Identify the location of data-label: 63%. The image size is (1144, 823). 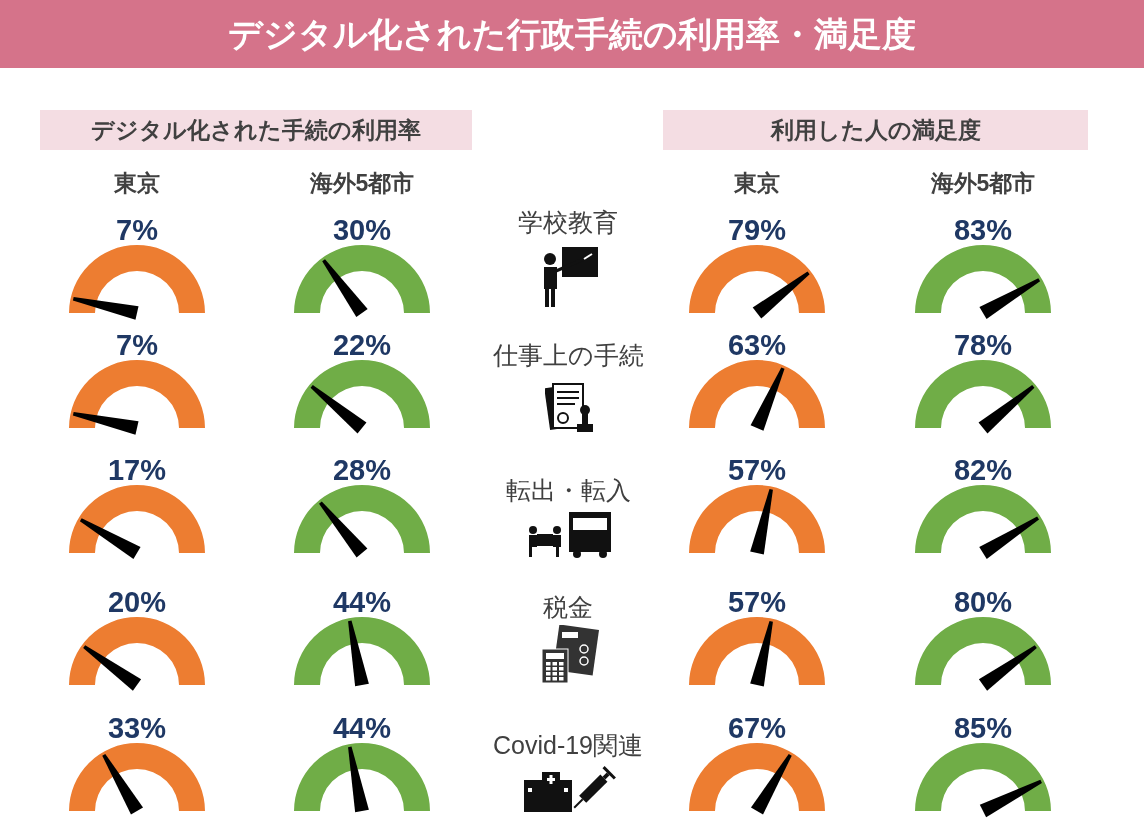
(757, 345).